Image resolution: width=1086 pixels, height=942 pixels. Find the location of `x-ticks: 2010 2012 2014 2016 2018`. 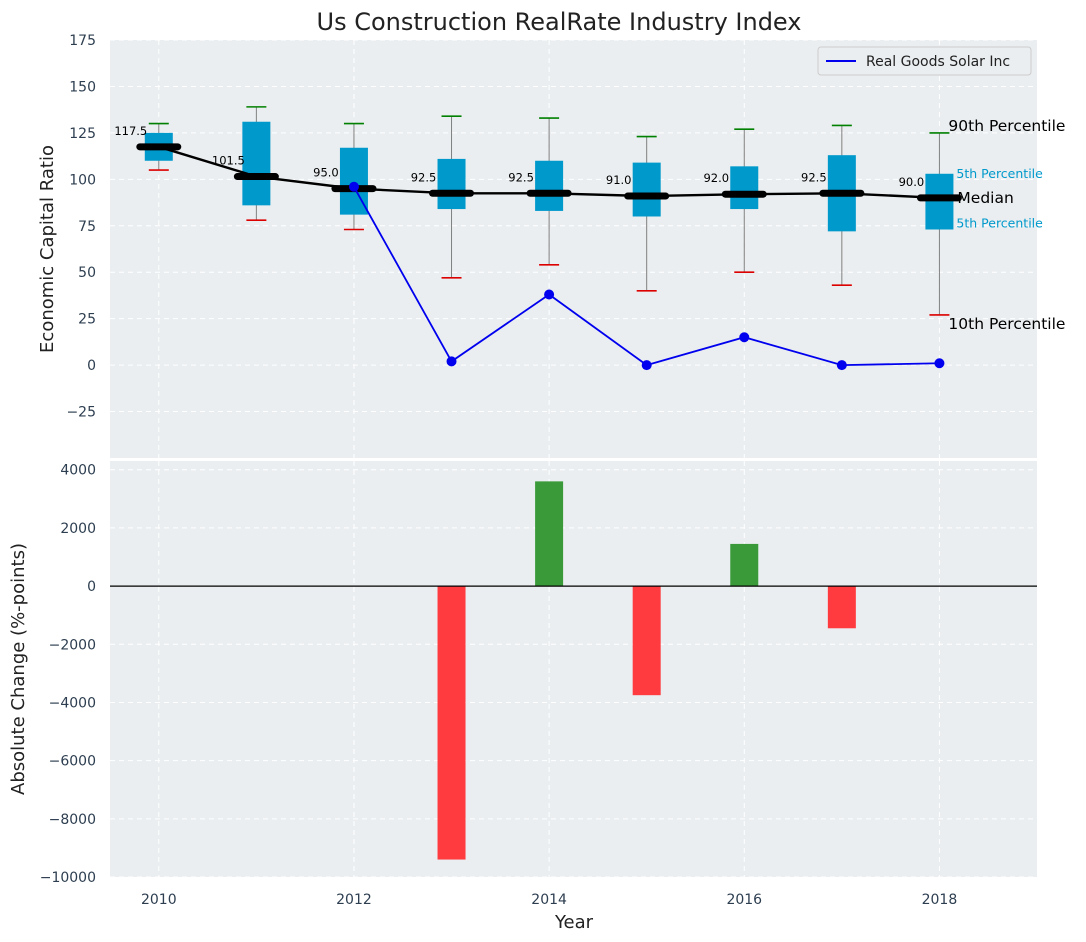

x-ticks: 2010 2012 2014 2016 2018 is located at coordinates (549, 900).